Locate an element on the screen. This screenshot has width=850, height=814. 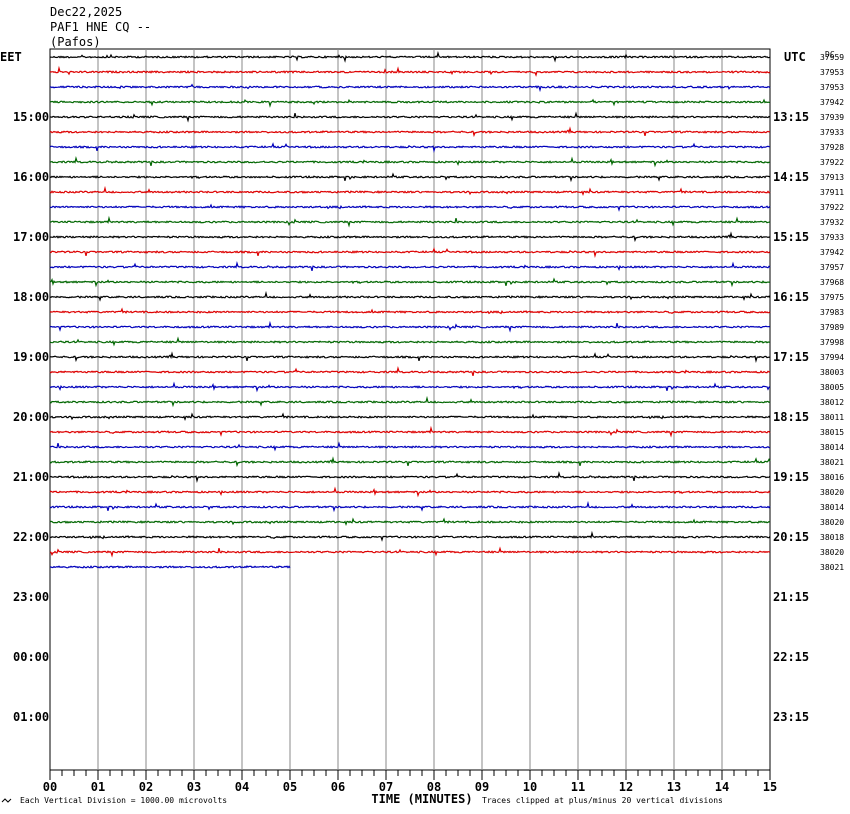
x-tick-label: 12 is located at coordinates (626, 787).